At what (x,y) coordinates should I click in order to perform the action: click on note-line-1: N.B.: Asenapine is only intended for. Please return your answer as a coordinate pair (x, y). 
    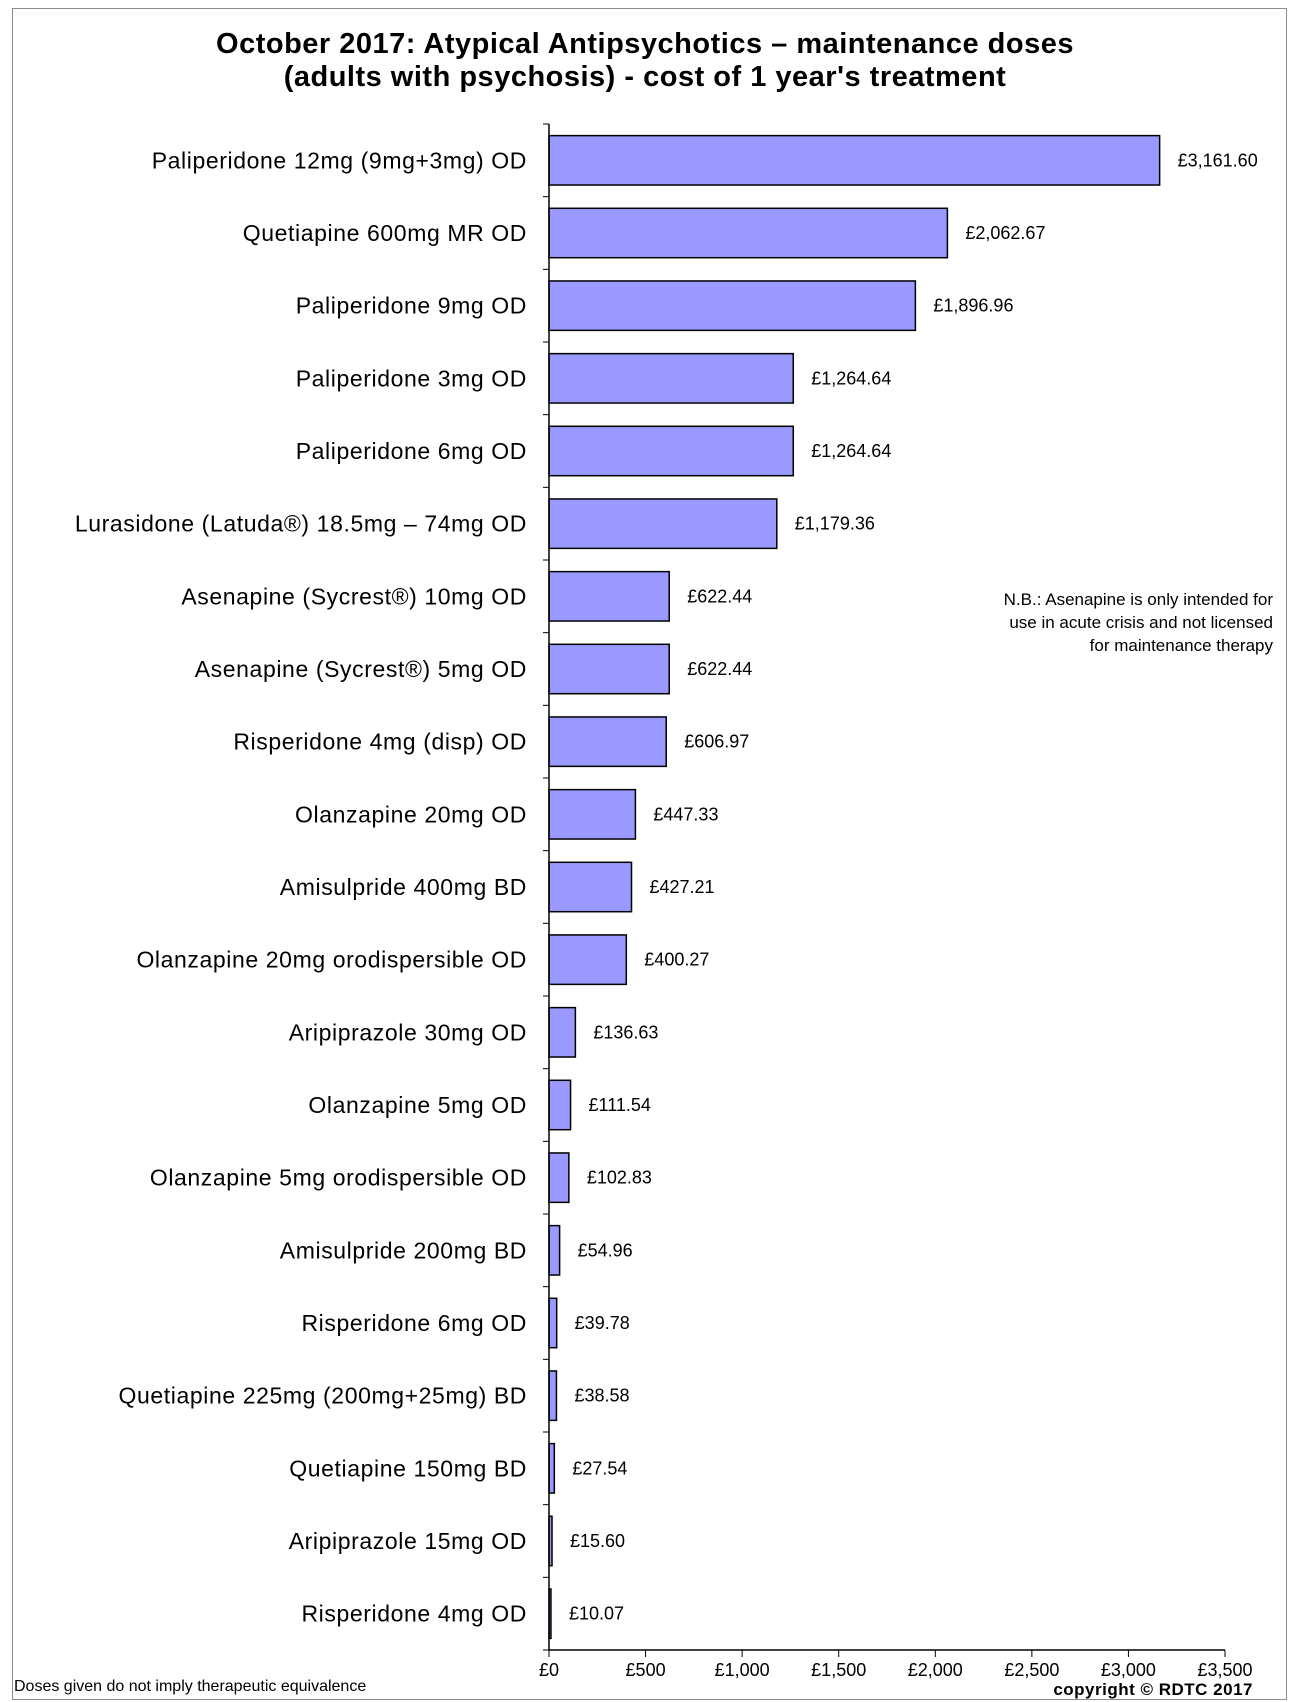
    Looking at the image, I should click on (1138, 599).